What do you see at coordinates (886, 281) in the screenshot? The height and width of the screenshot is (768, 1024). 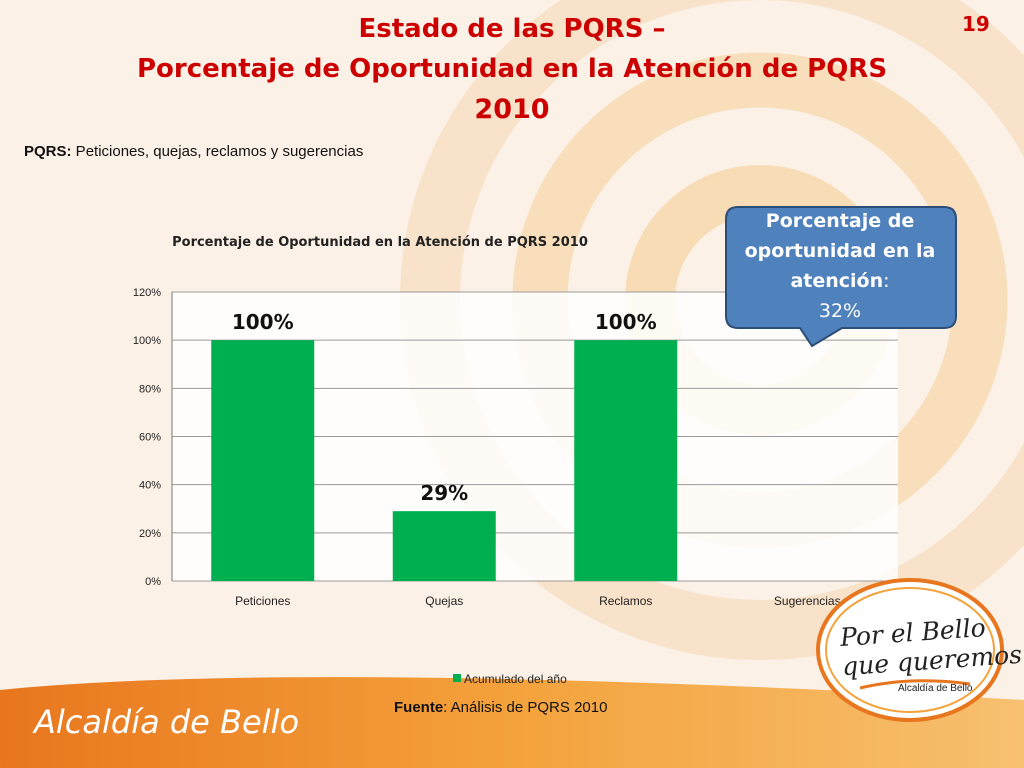 I see `callout-colon: :` at bounding box center [886, 281].